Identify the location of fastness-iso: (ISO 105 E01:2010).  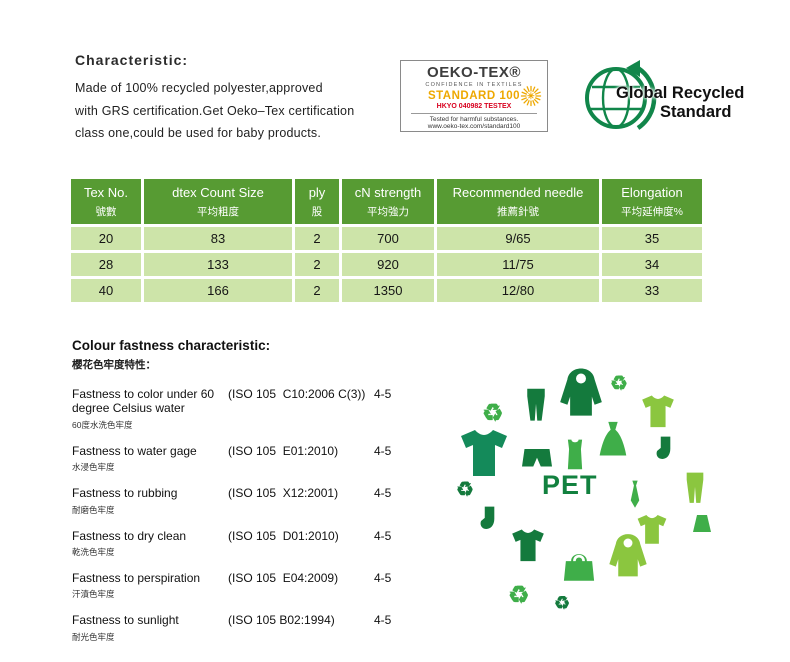
(283, 450).